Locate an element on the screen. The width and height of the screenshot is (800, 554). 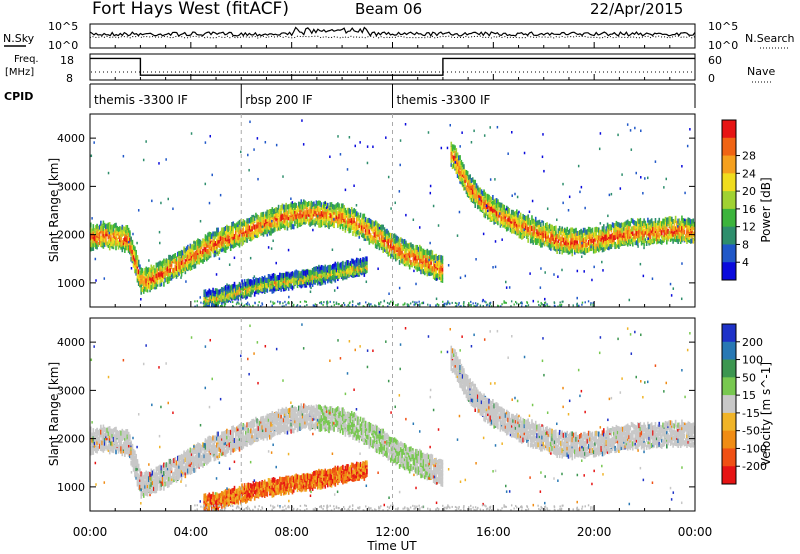
nave-tick-high: 60 is located at coordinates (715, 60).